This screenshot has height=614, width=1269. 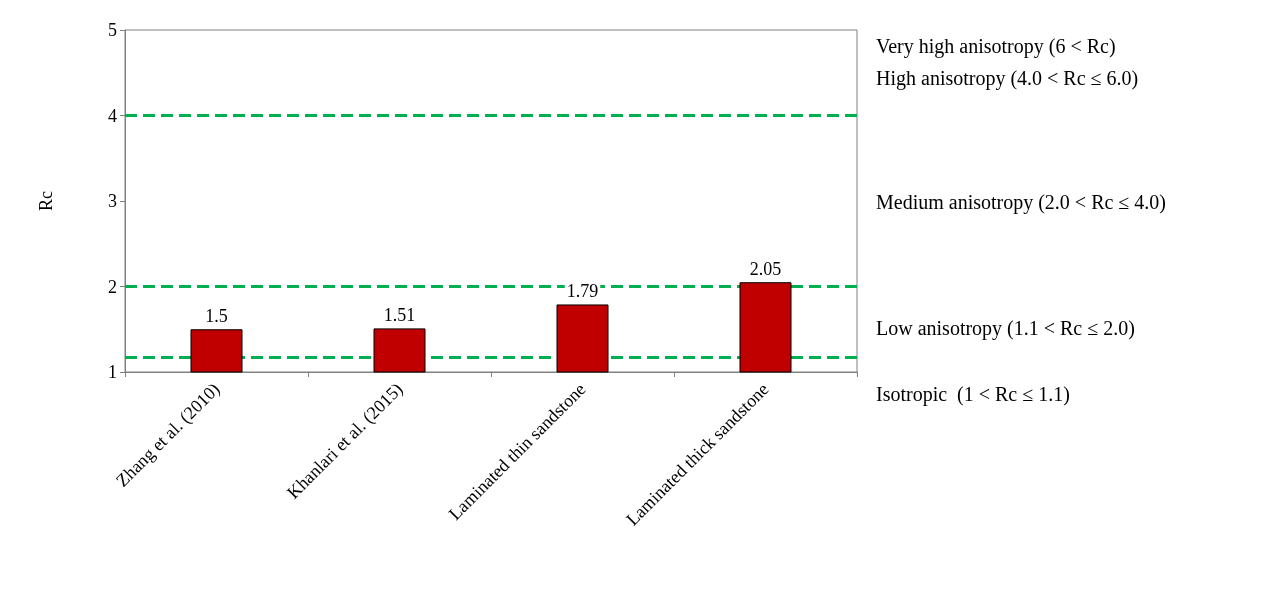 I want to click on text: Low anisotropy (1.1 < Rc ≤ 2.0), so click(x=1005, y=328).